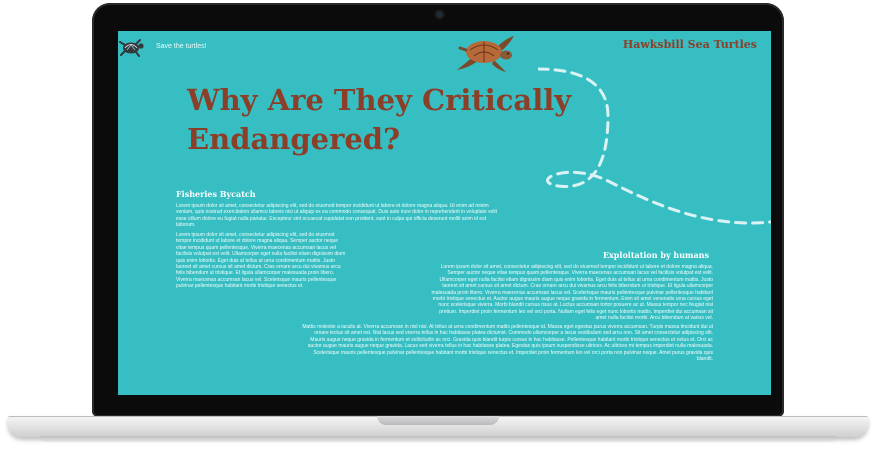 This screenshot has width=876, height=472. Describe the element at coordinates (132, 47) in the screenshot. I see `turtle-logo-icon` at that location.